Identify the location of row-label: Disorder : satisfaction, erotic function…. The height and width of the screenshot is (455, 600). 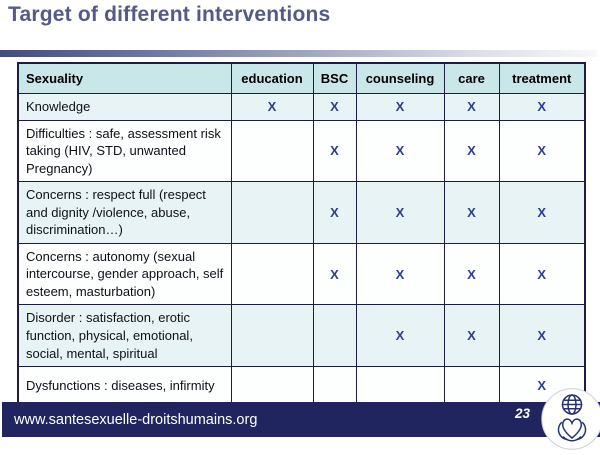
(124, 336).